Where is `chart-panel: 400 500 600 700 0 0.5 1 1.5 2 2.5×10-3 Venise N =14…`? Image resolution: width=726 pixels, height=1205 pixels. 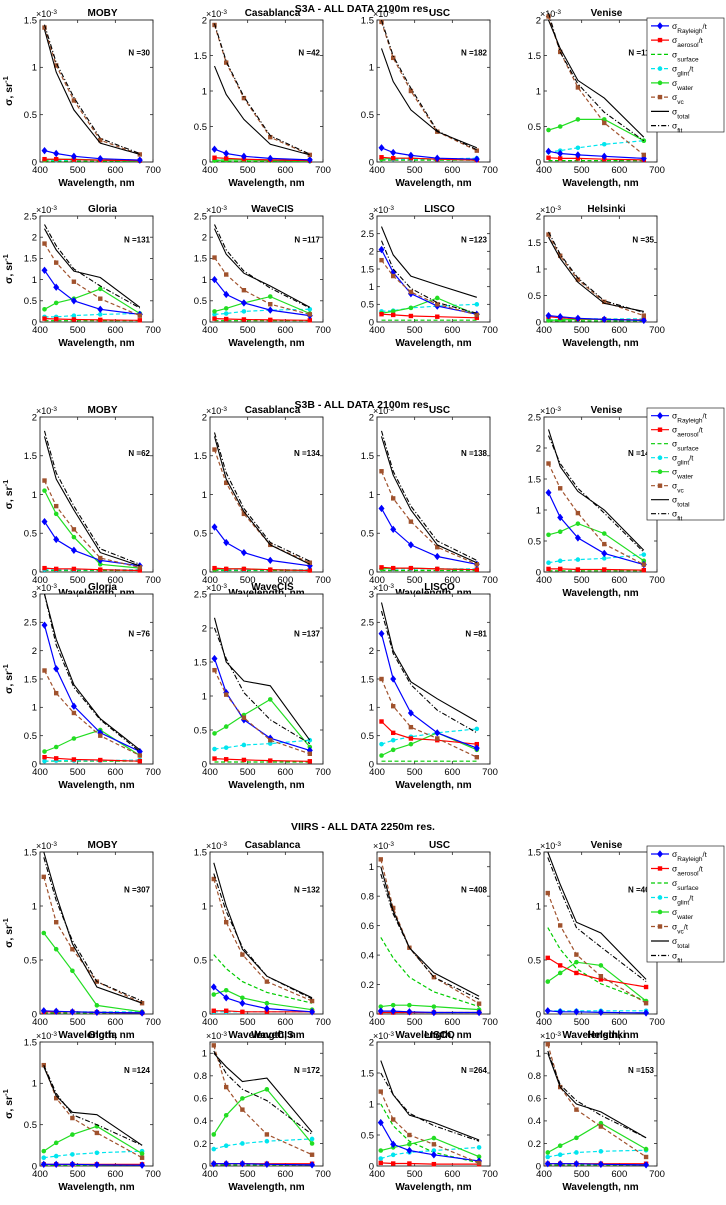
chart-panel: 400 500 600 700 0 0.5 1 1.5 2 2.5×10-3 Venise N =14… is located at coordinates (596, 502).